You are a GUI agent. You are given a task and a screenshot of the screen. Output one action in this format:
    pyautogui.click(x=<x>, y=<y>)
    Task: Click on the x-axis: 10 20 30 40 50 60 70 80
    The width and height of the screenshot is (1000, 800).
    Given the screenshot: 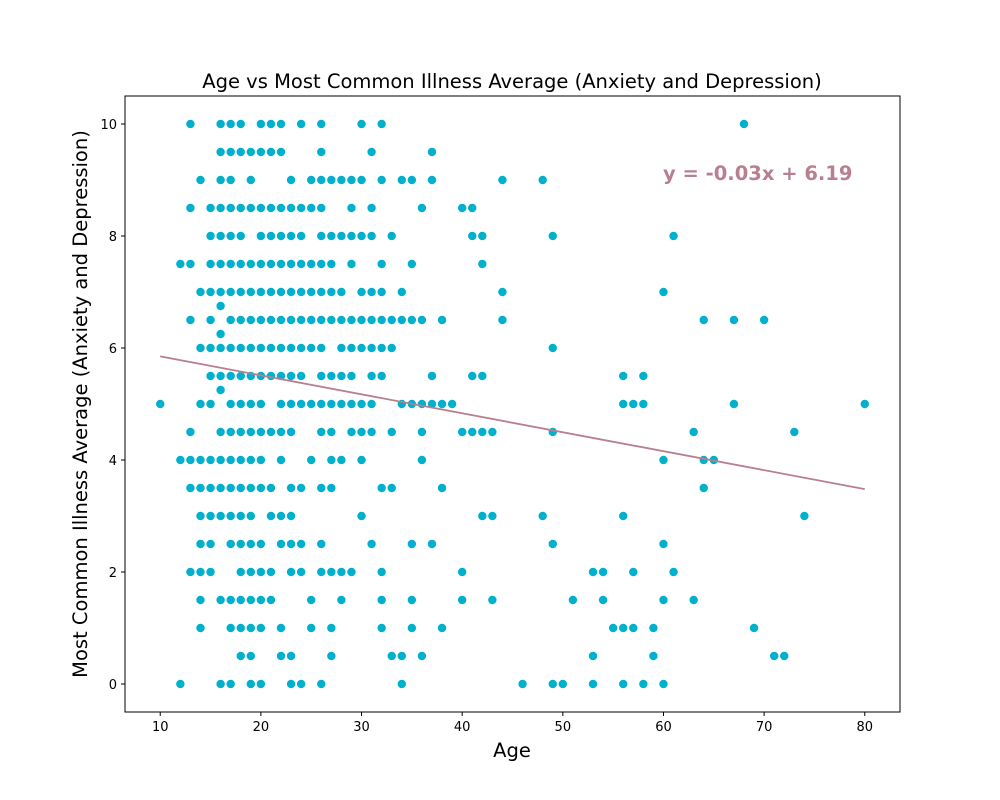 What is the action you would take?
    pyautogui.click(x=512, y=723)
    